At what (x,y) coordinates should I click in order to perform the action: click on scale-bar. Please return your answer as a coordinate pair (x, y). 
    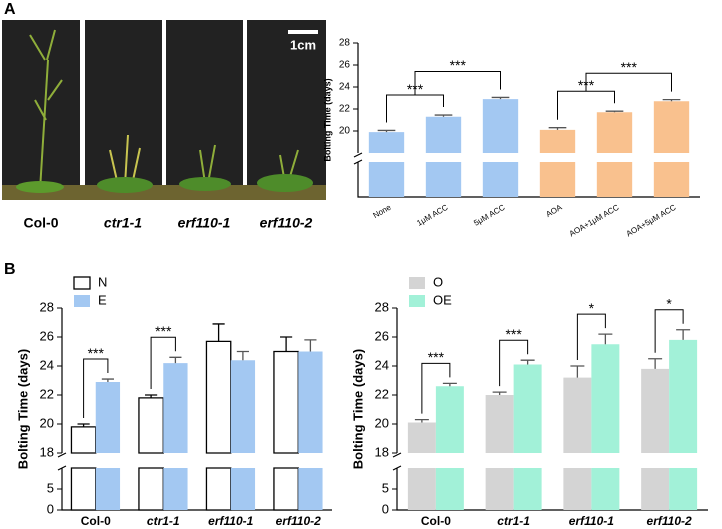
    Looking at the image, I should click on (303, 32).